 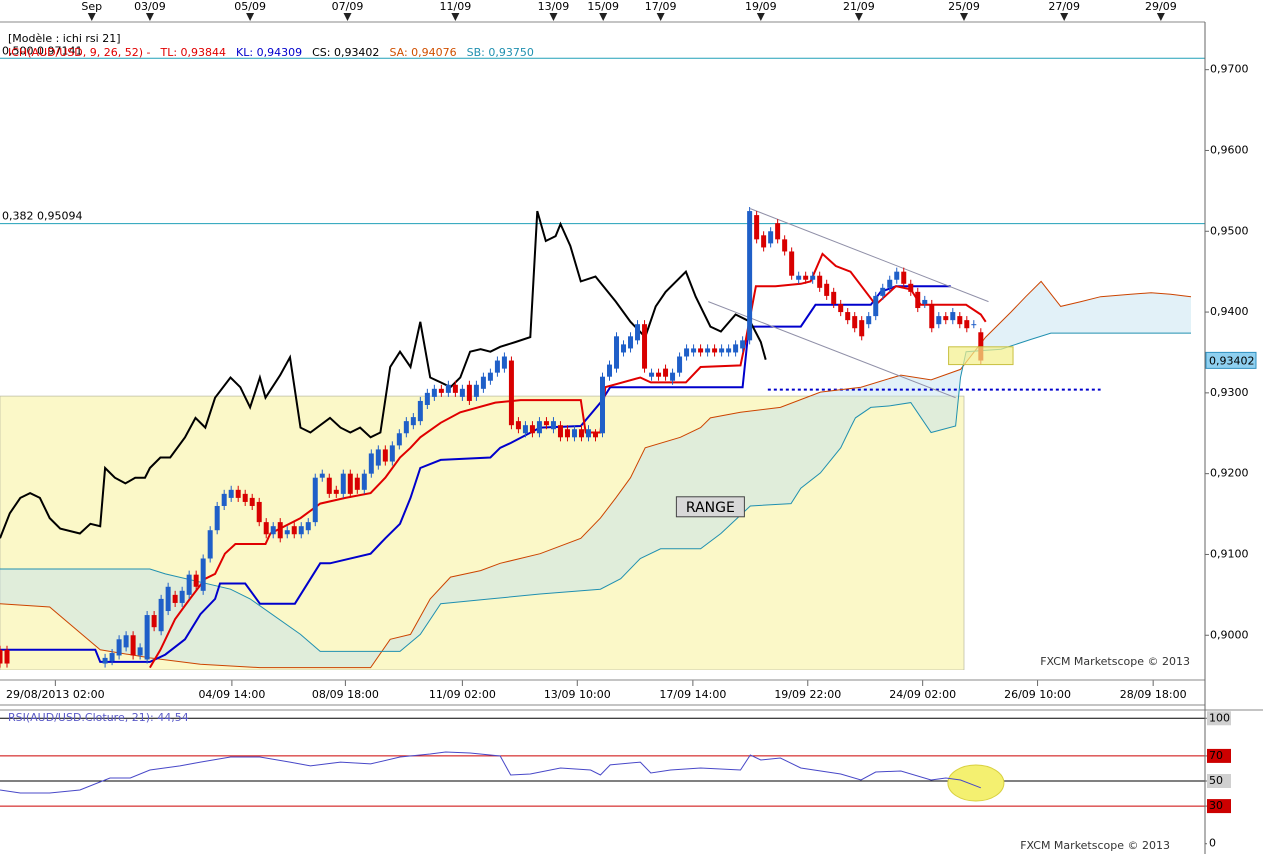 What do you see at coordinates (964, 6) in the screenshot?
I see `top-tick-label: 25/09` at bounding box center [964, 6].